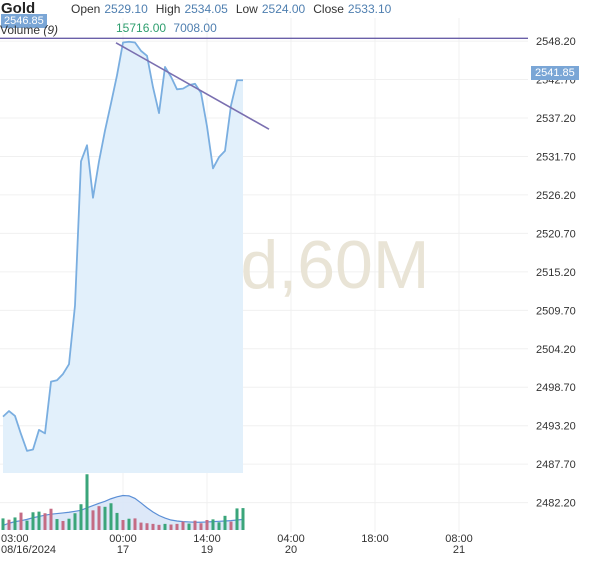 This screenshot has height=563, width=600. I want to click on x-tick-label: 14:00, so click(207, 539).